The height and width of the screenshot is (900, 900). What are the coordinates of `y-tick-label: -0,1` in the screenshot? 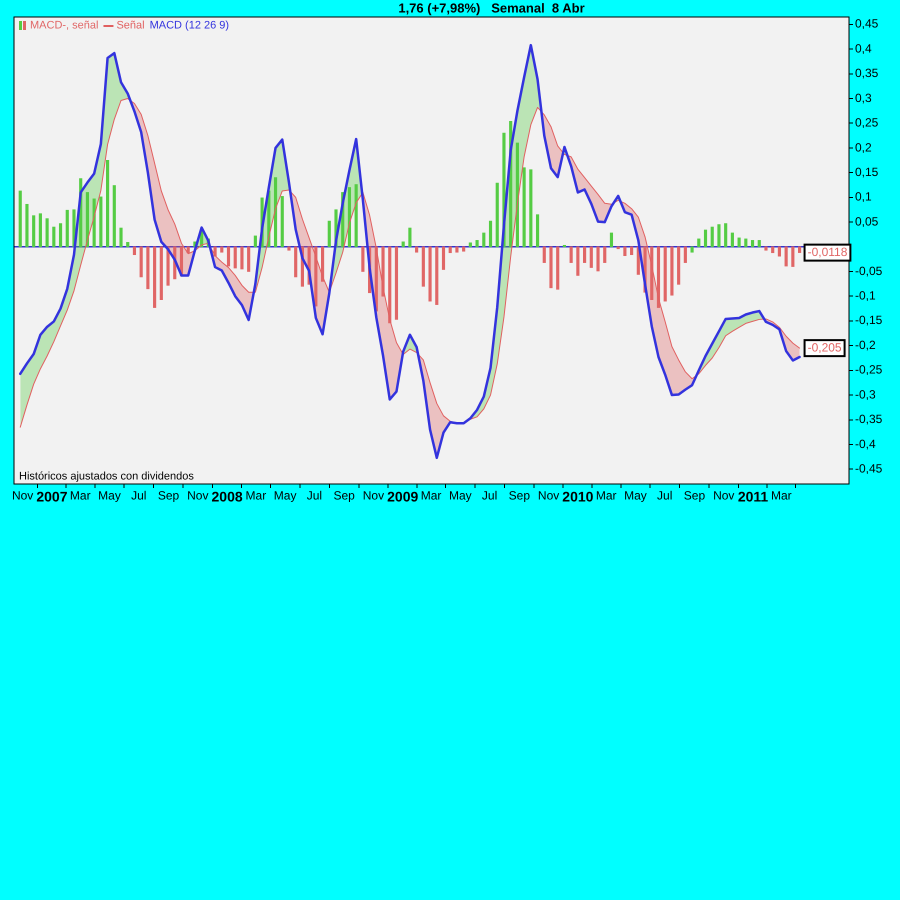 It's located at (865, 295).